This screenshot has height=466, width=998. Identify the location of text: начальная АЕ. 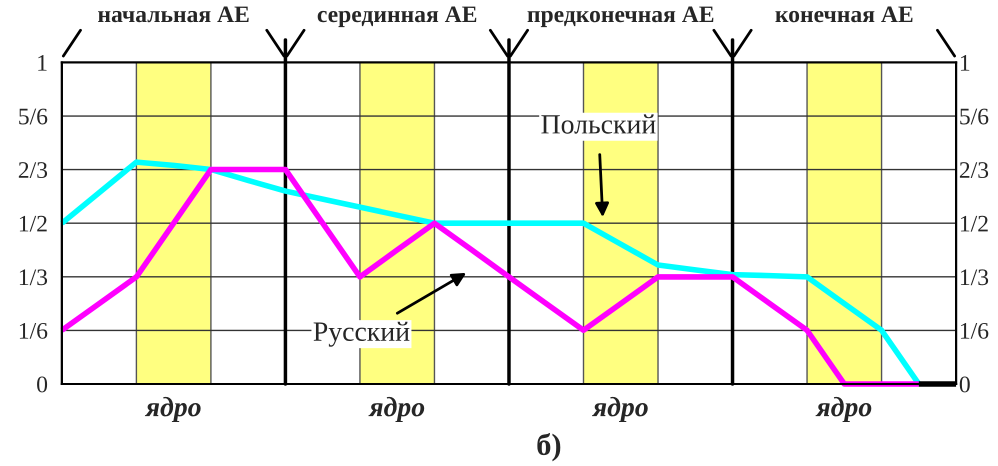
(173, 14).